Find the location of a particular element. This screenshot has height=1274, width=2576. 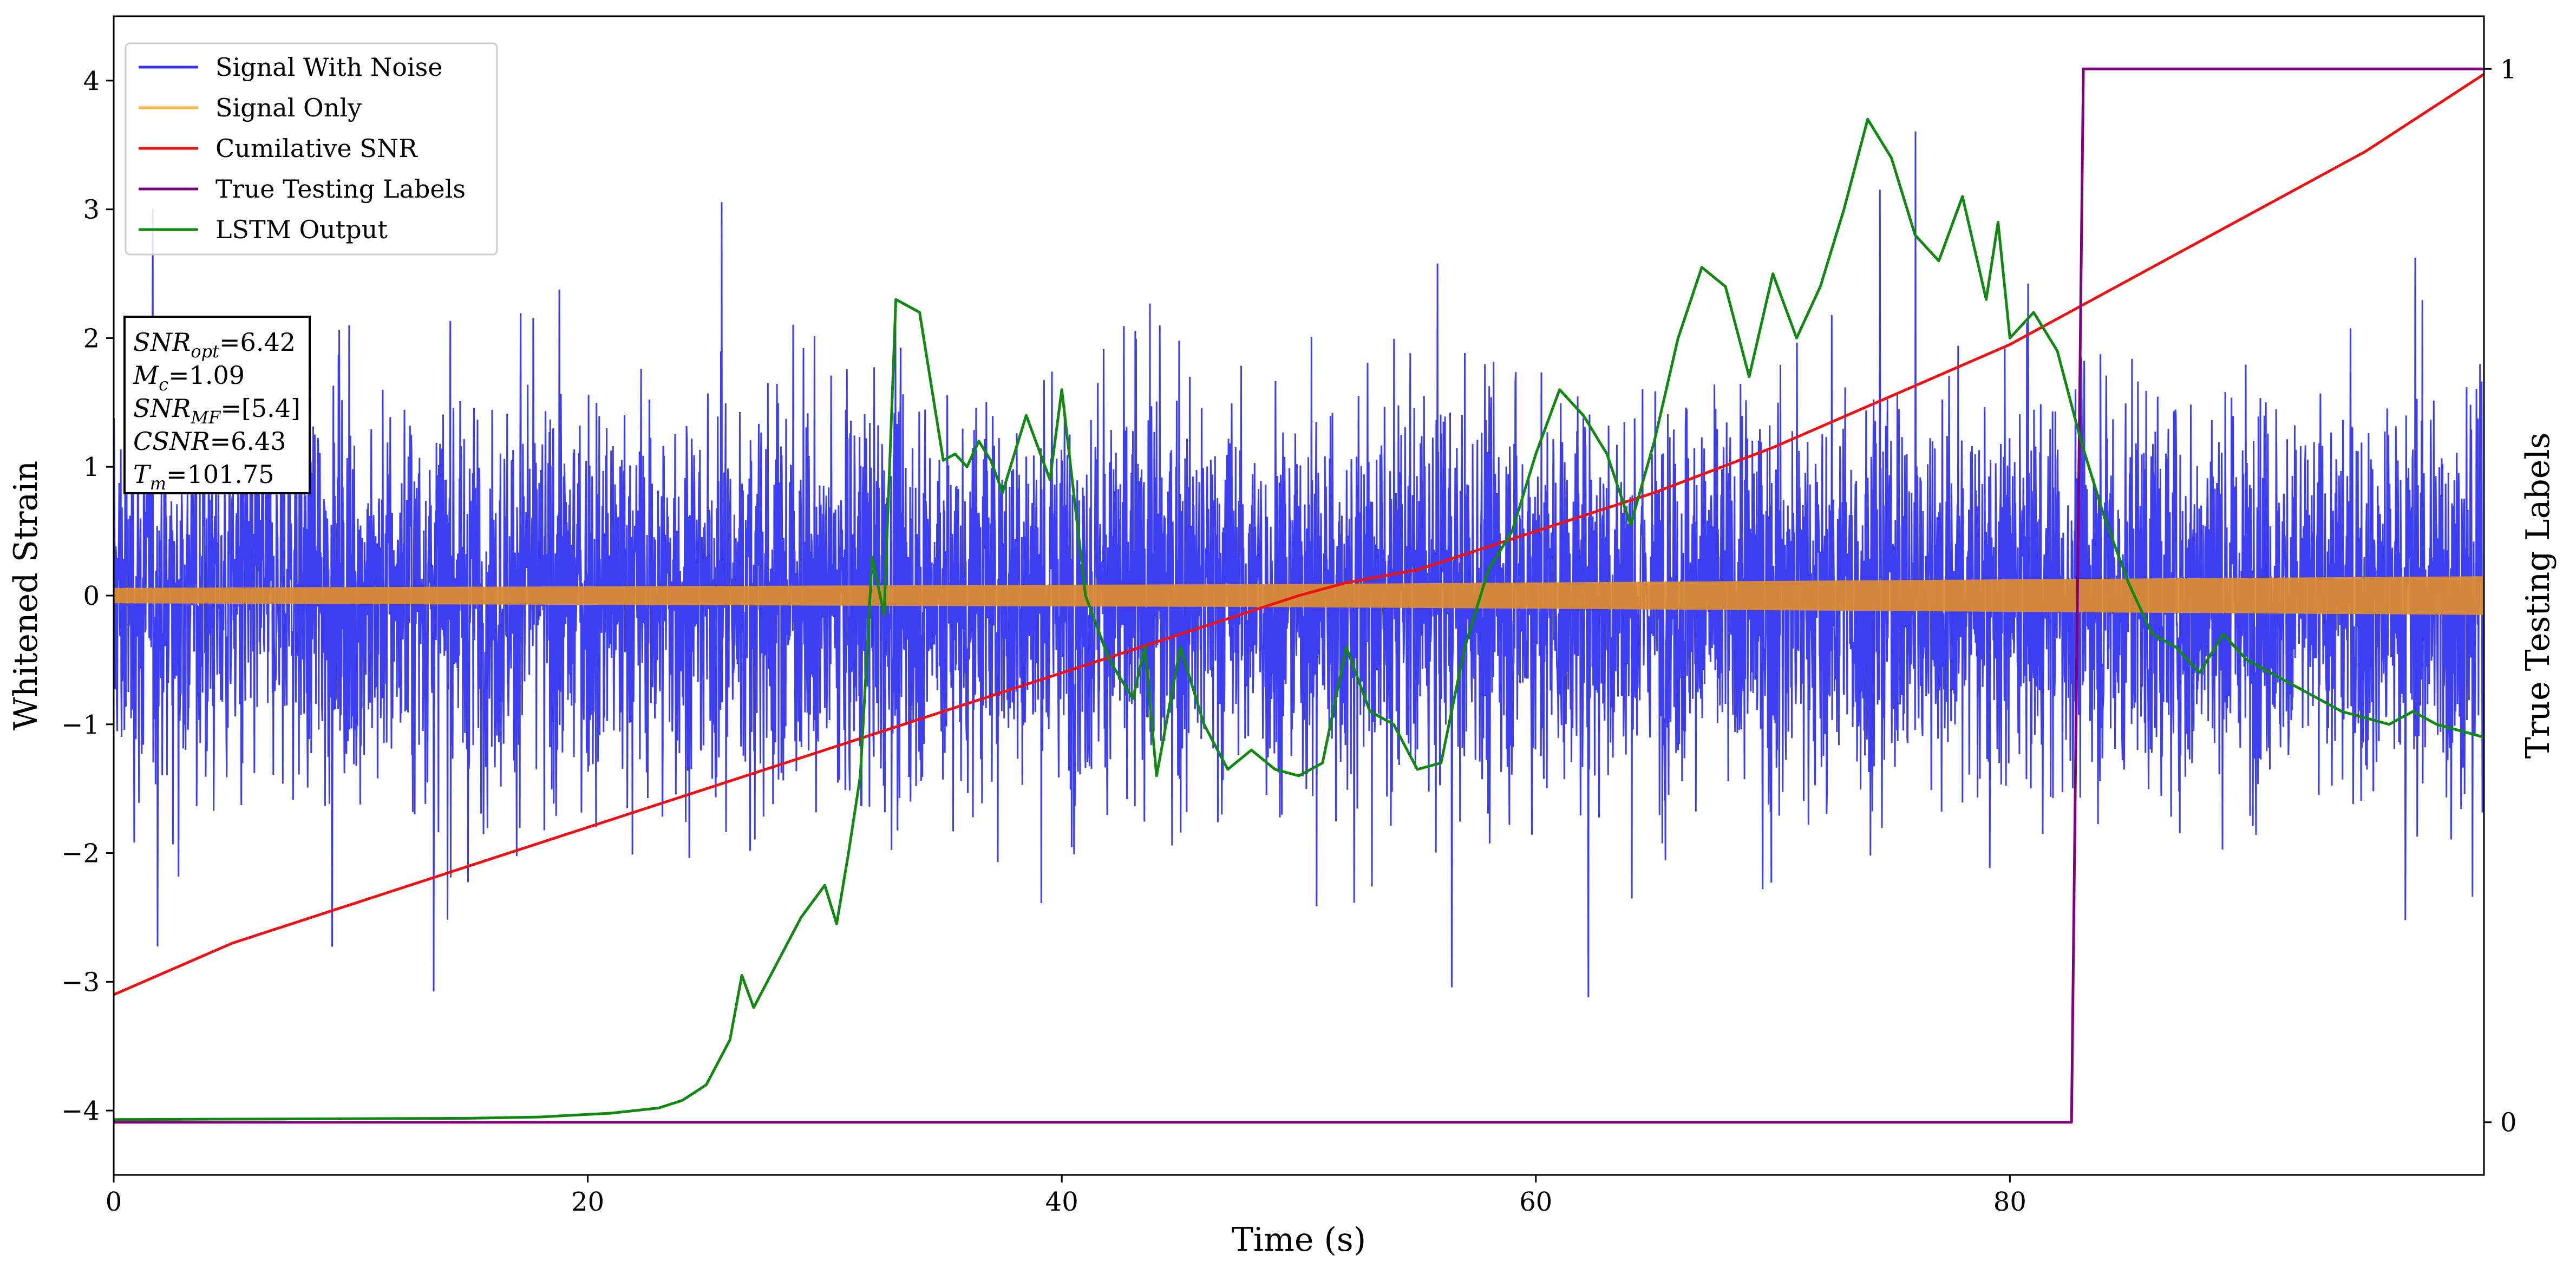

legend-label: Signal Only is located at coordinates (288, 107).